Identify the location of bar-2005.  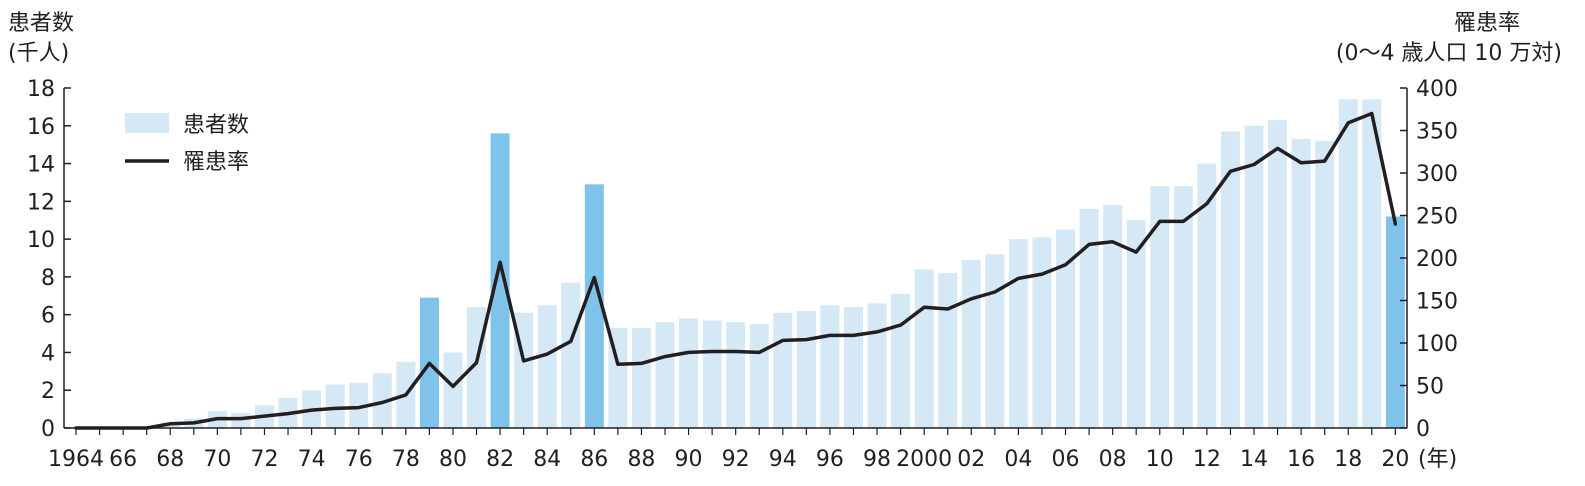
(1042, 332).